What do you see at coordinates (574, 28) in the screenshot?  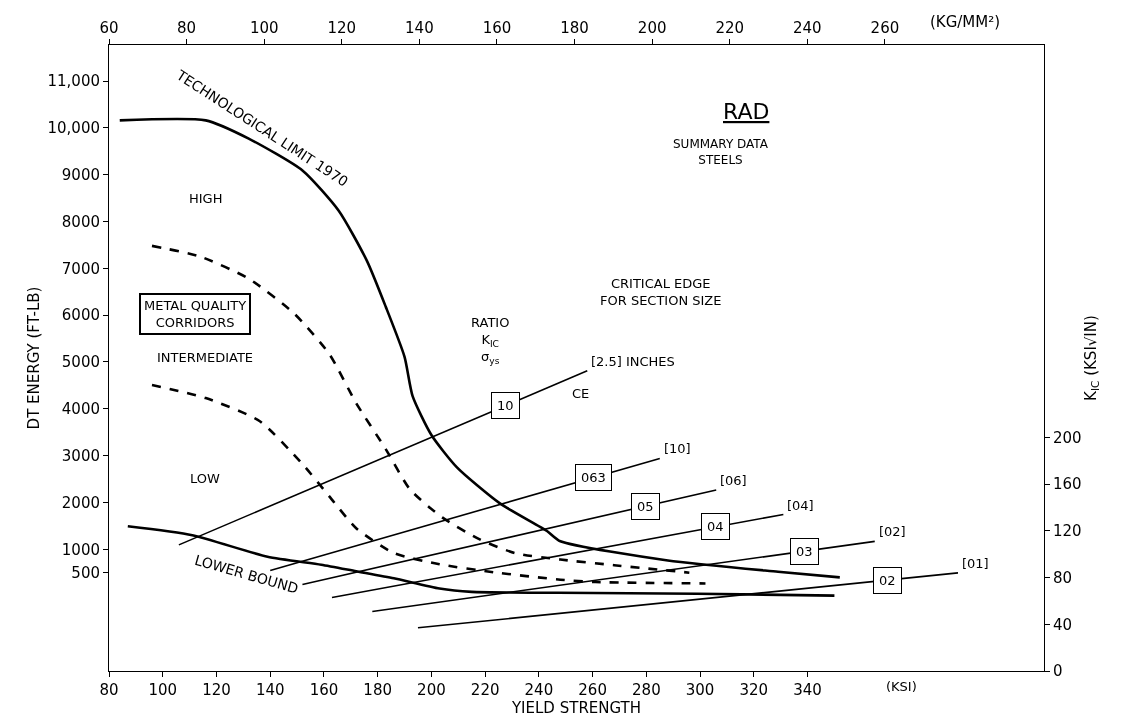 I see `x2-tick-label: 180` at bounding box center [574, 28].